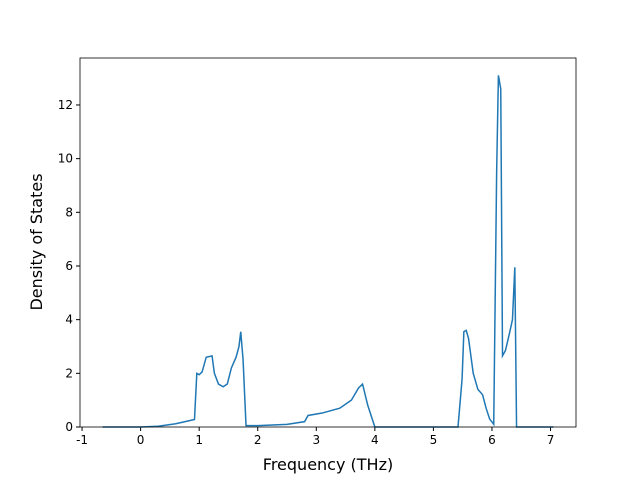 The width and height of the screenshot is (640, 480). What do you see at coordinates (65, 105) in the screenshot?
I see `y-tick-label: 12` at bounding box center [65, 105].